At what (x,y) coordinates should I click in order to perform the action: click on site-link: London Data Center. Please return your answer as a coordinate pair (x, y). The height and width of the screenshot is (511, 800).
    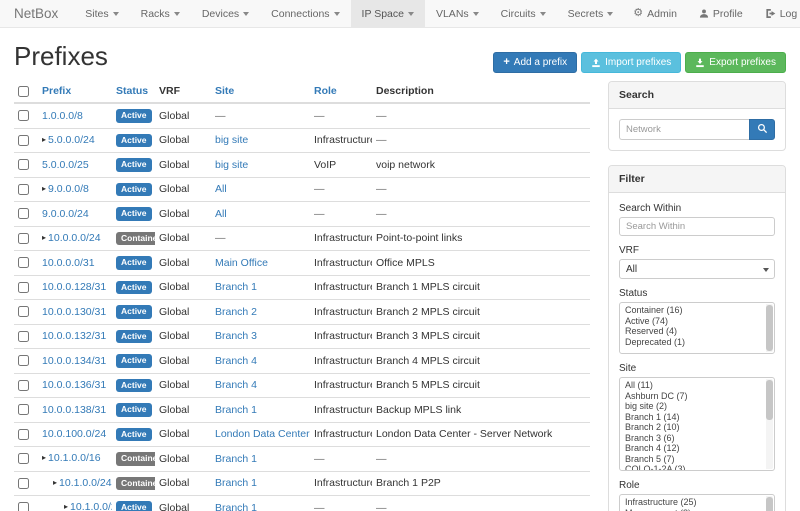
    Looking at the image, I should click on (262, 434).